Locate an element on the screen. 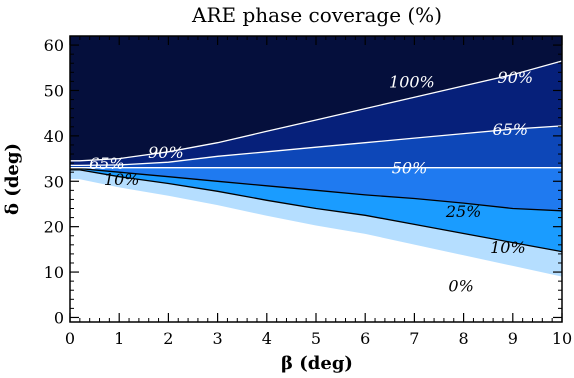 This screenshot has height=378, width=574. x-axis-label: β (deg) is located at coordinates (317, 363).